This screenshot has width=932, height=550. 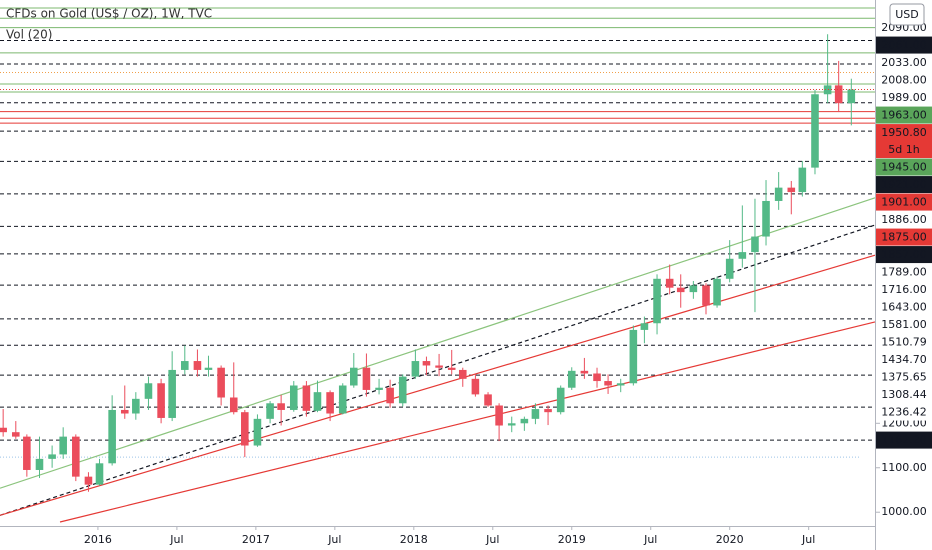 What do you see at coordinates (256, 539) in the screenshot?
I see `x-tick-label: 2017` at bounding box center [256, 539].